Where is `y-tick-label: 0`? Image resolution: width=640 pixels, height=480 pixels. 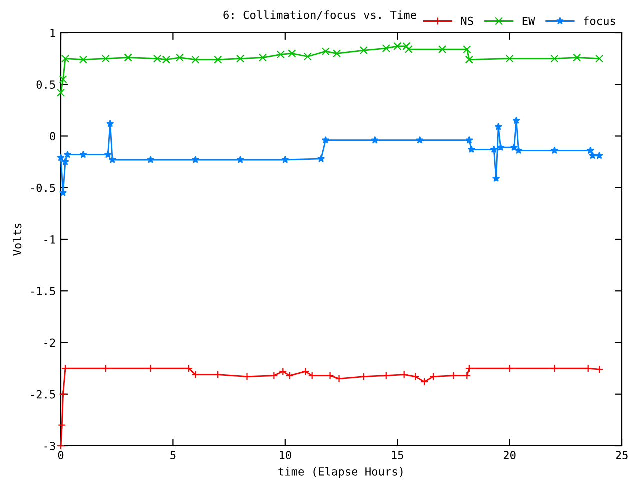 y-tick-label: 0 is located at coordinates (53, 136).